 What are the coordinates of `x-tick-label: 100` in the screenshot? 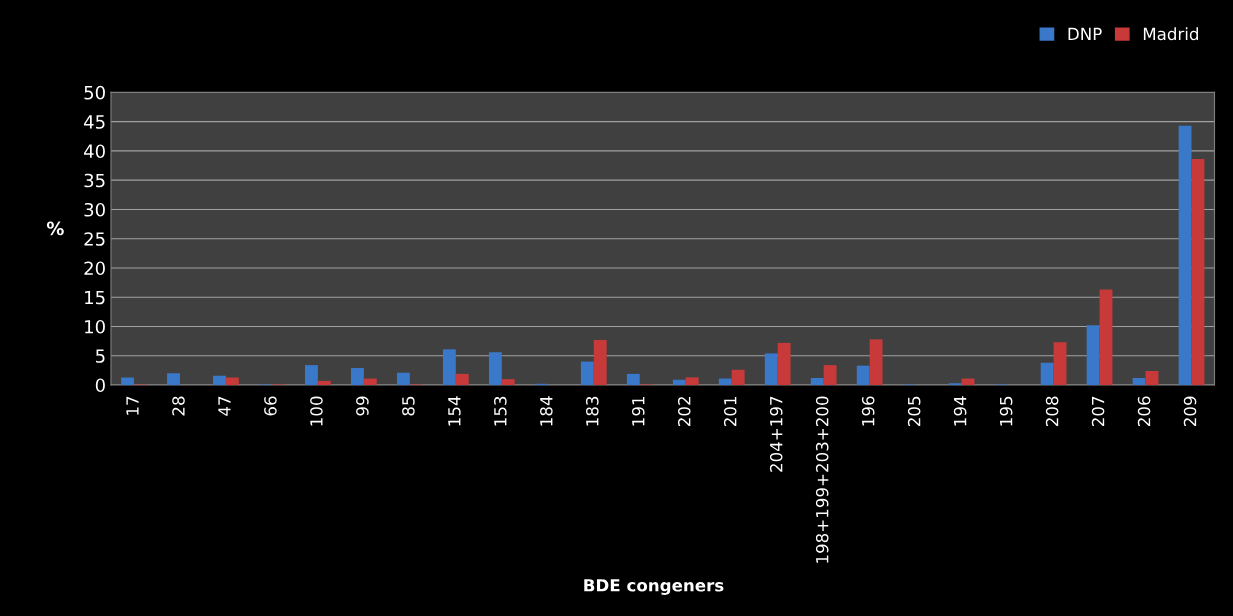 It's located at (316, 411).